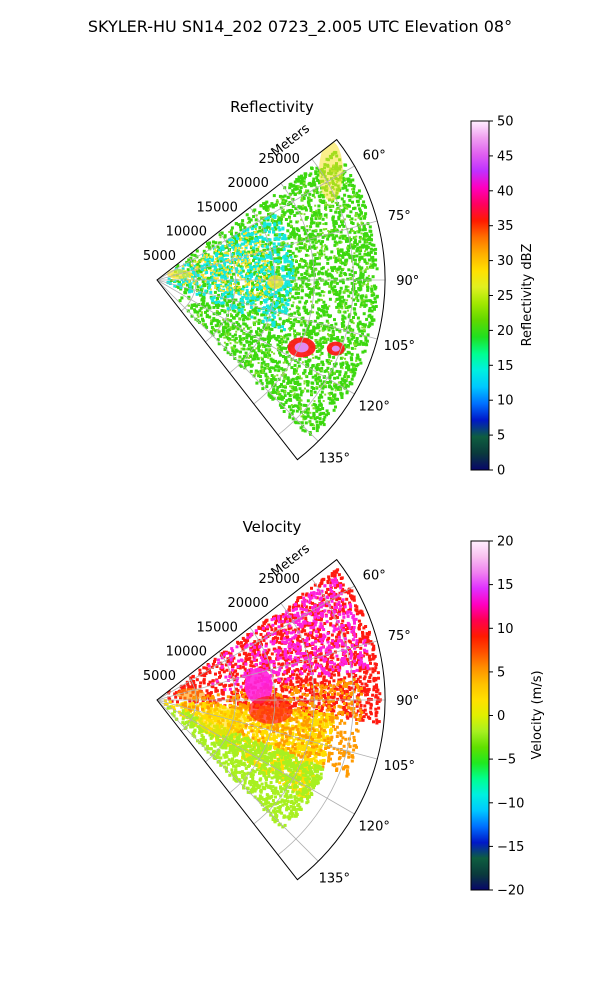 This screenshot has width=600, height=1000. I want to click on range-tick-label: 25000, so click(279, 159).